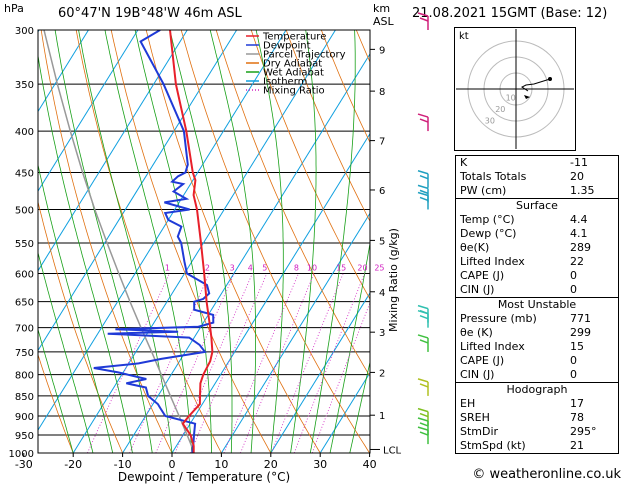 The width and height of the screenshot is (629, 486). Describe the element at coordinates (476, 332) in the screenshot. I see `stat-label: θe (K)` at that location.